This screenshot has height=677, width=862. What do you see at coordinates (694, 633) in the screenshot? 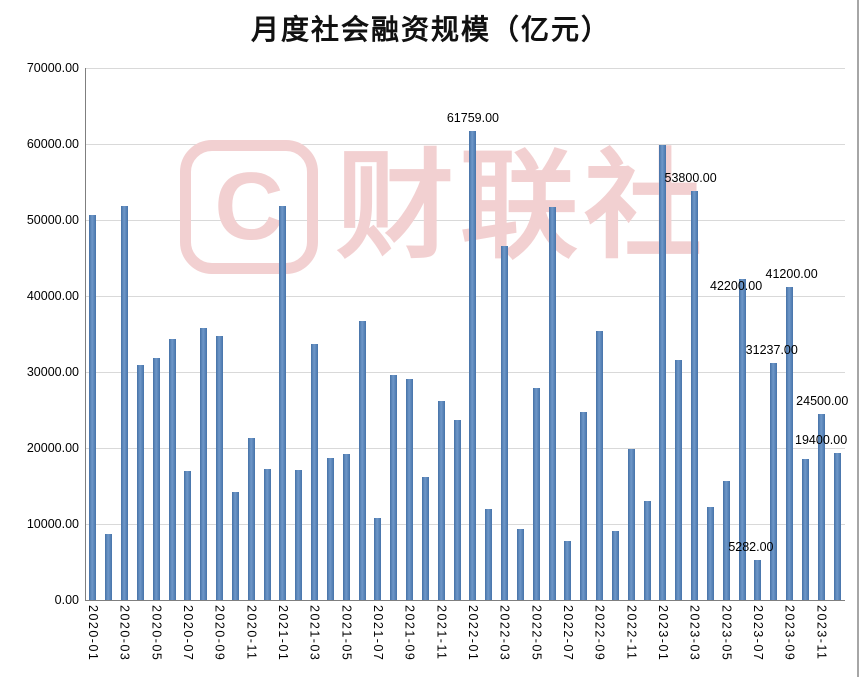
I see `x-tick-label: 2023-03` at bounding box center [694, 633].